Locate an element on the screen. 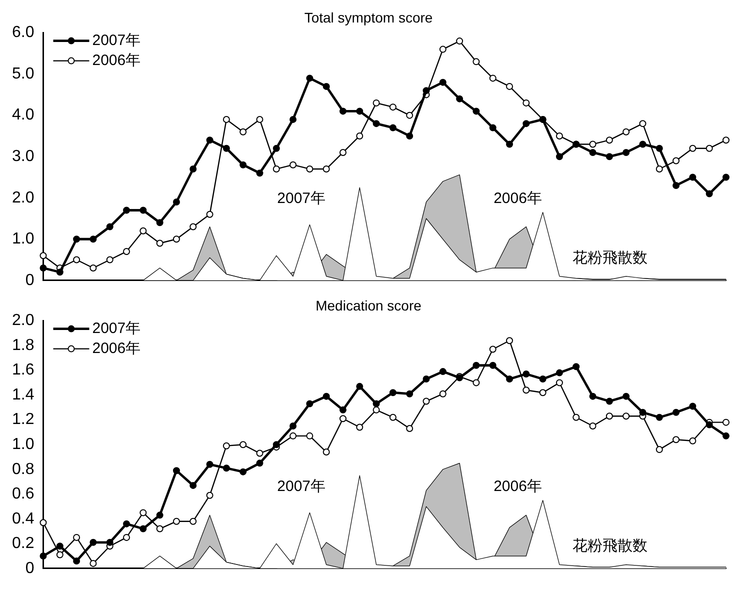  y-tick-label: 1.4 is located at coordinates (23, 395).